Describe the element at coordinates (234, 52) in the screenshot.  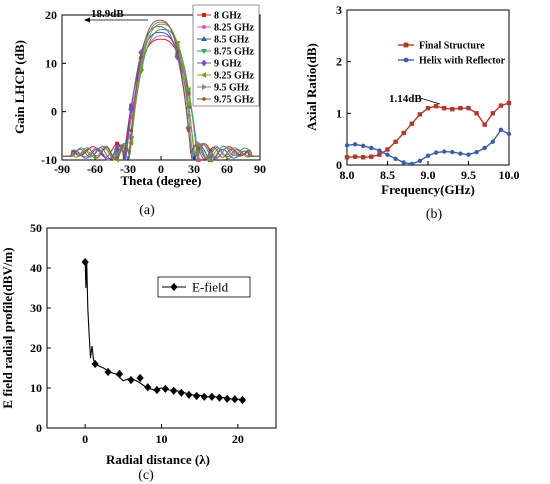
I see `legend-label: 8.75 GHz` at that location.